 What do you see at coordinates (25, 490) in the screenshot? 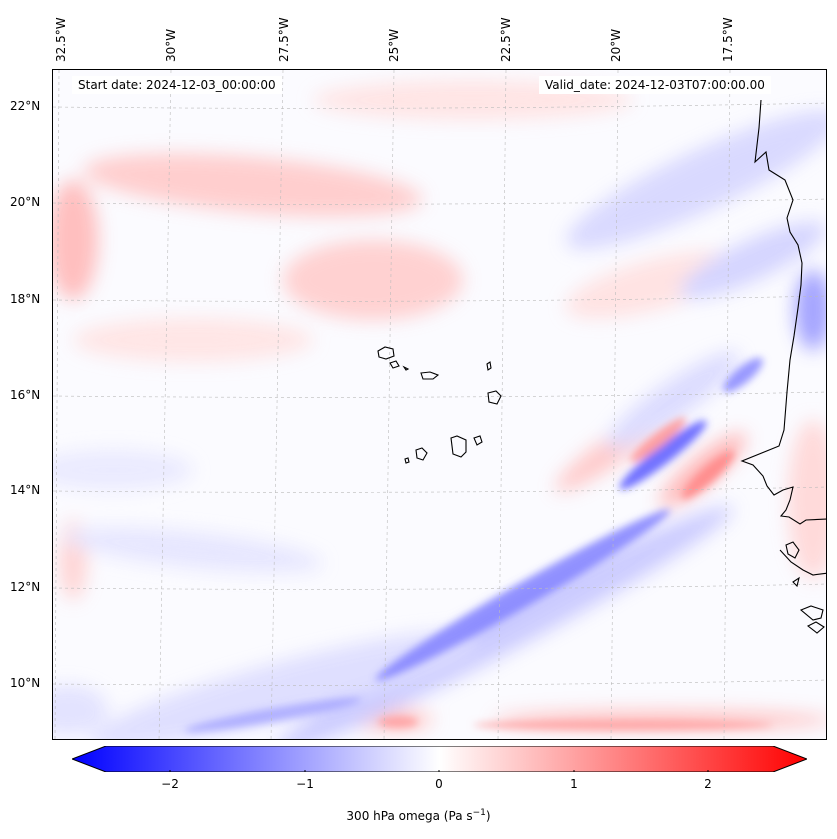
I see `lat-label-14n: 14°N` at bounding box center [25, 490].